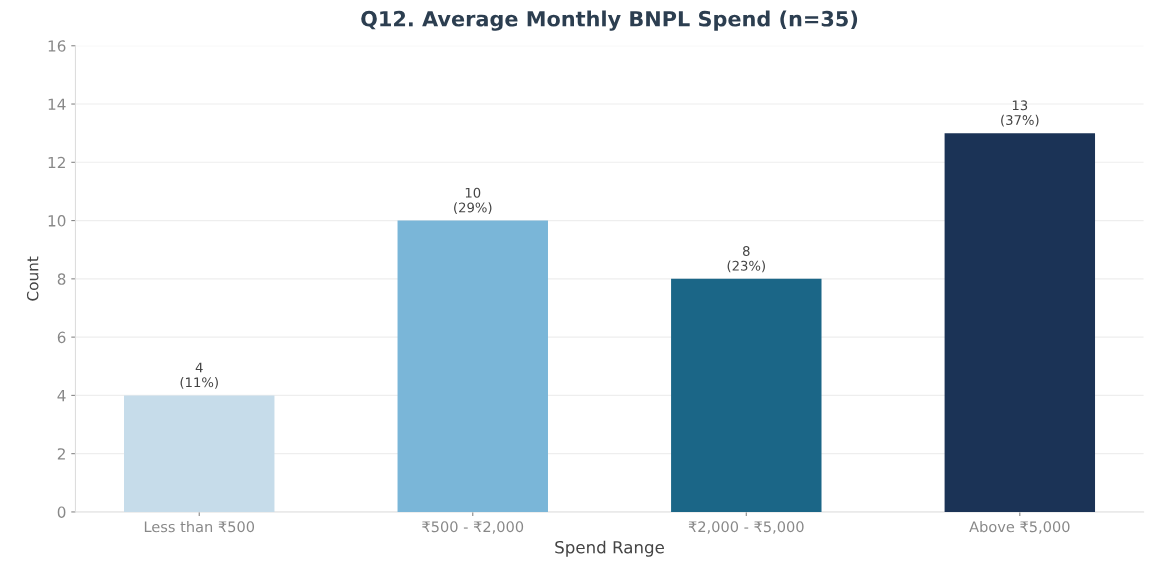 This screenshot has width=1161, height=572. I want to click on y-tick-label: 2, so click(61, 454).